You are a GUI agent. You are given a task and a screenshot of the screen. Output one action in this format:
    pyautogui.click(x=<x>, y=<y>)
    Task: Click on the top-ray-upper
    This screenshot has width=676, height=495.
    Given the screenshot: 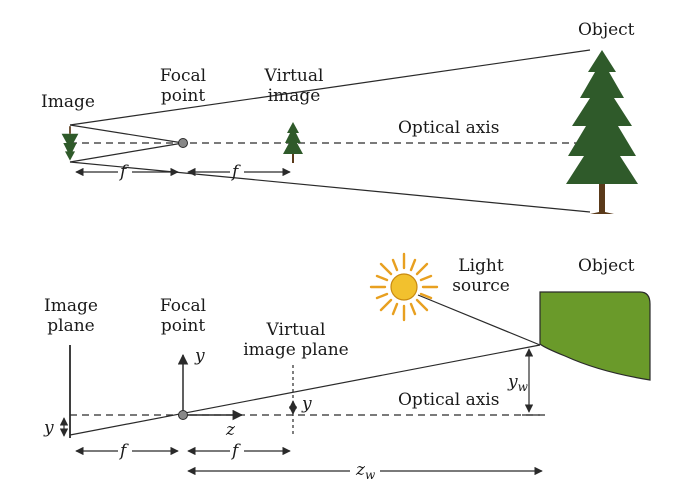 What is the action you would take?
    pyautogui.click(x=330, y=87)
    